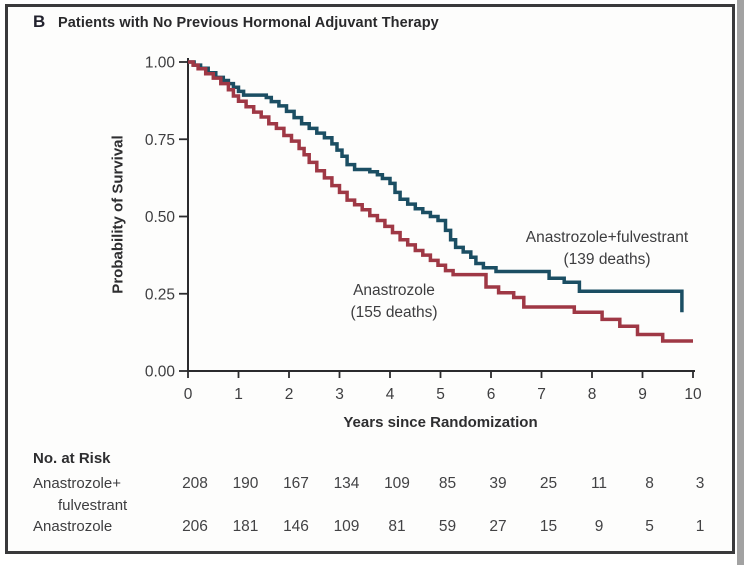 This screenshot has height=565, width=744. Describe the element at coordinates (346, 483) in the screenshot. I see `risk-value: 134` at that location.